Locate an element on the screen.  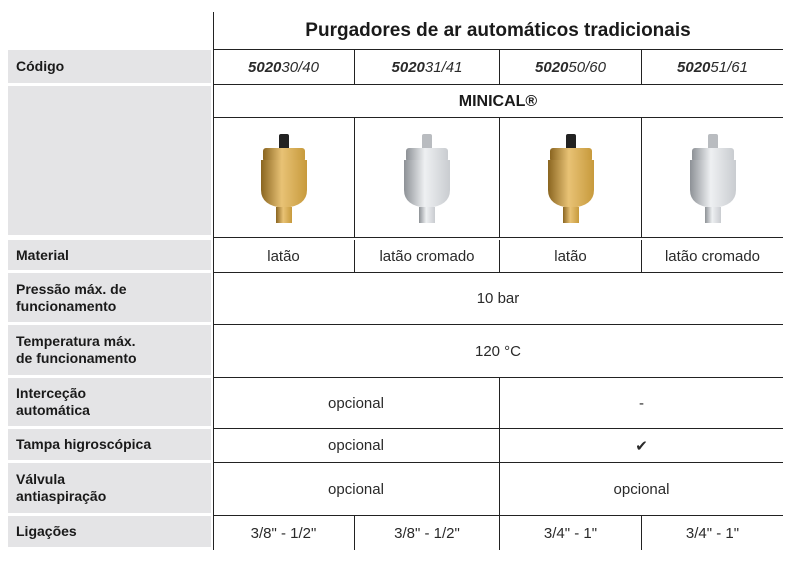
code-suffix: 31/41 is located at coordinates (443, 67).